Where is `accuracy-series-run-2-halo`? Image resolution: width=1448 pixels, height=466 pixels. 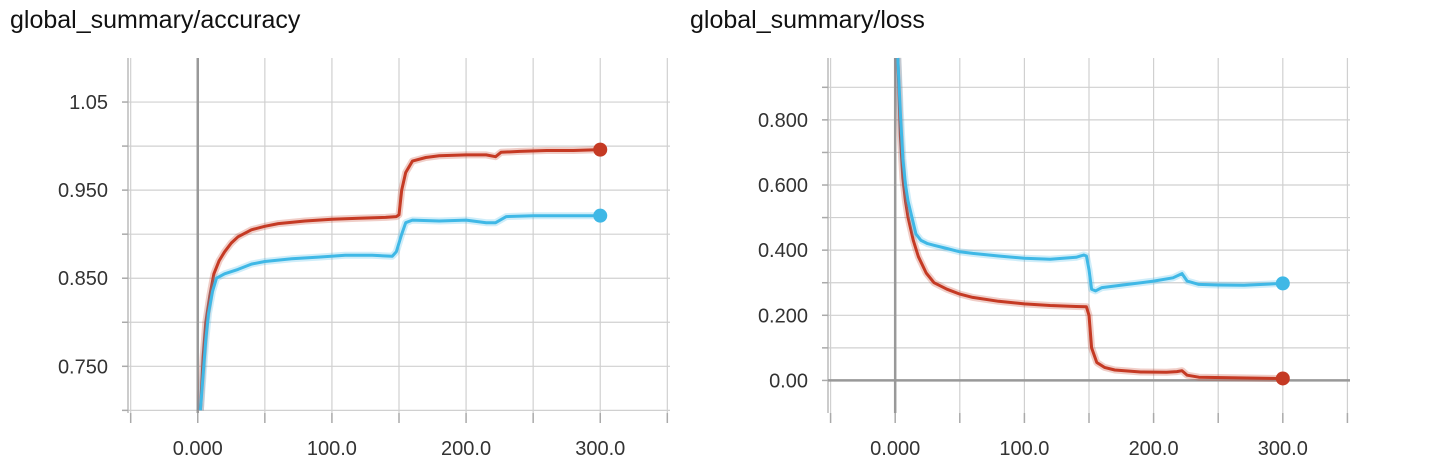 accuracy-series-run-2-halo is located at coordinates (398, 311).